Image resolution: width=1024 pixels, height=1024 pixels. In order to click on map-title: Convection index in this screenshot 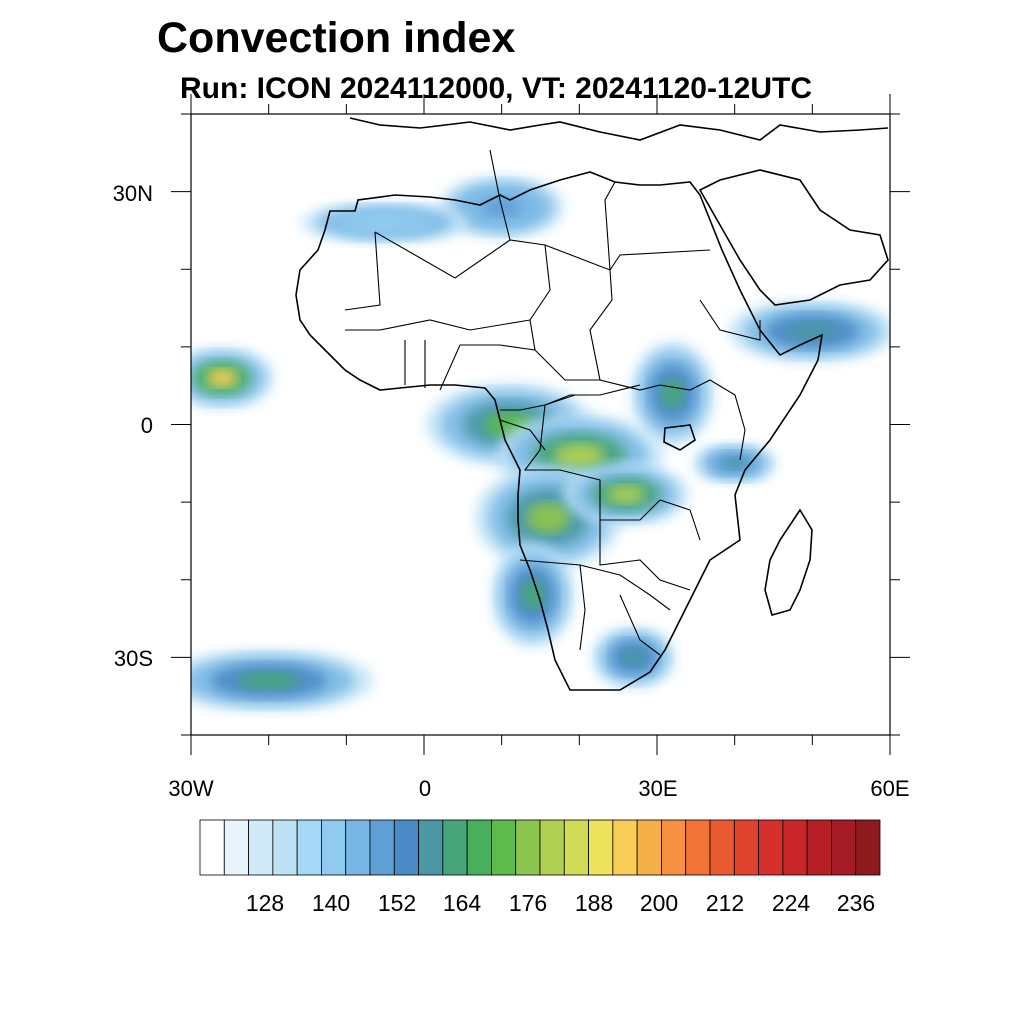, I will do `click(336, 38)`.